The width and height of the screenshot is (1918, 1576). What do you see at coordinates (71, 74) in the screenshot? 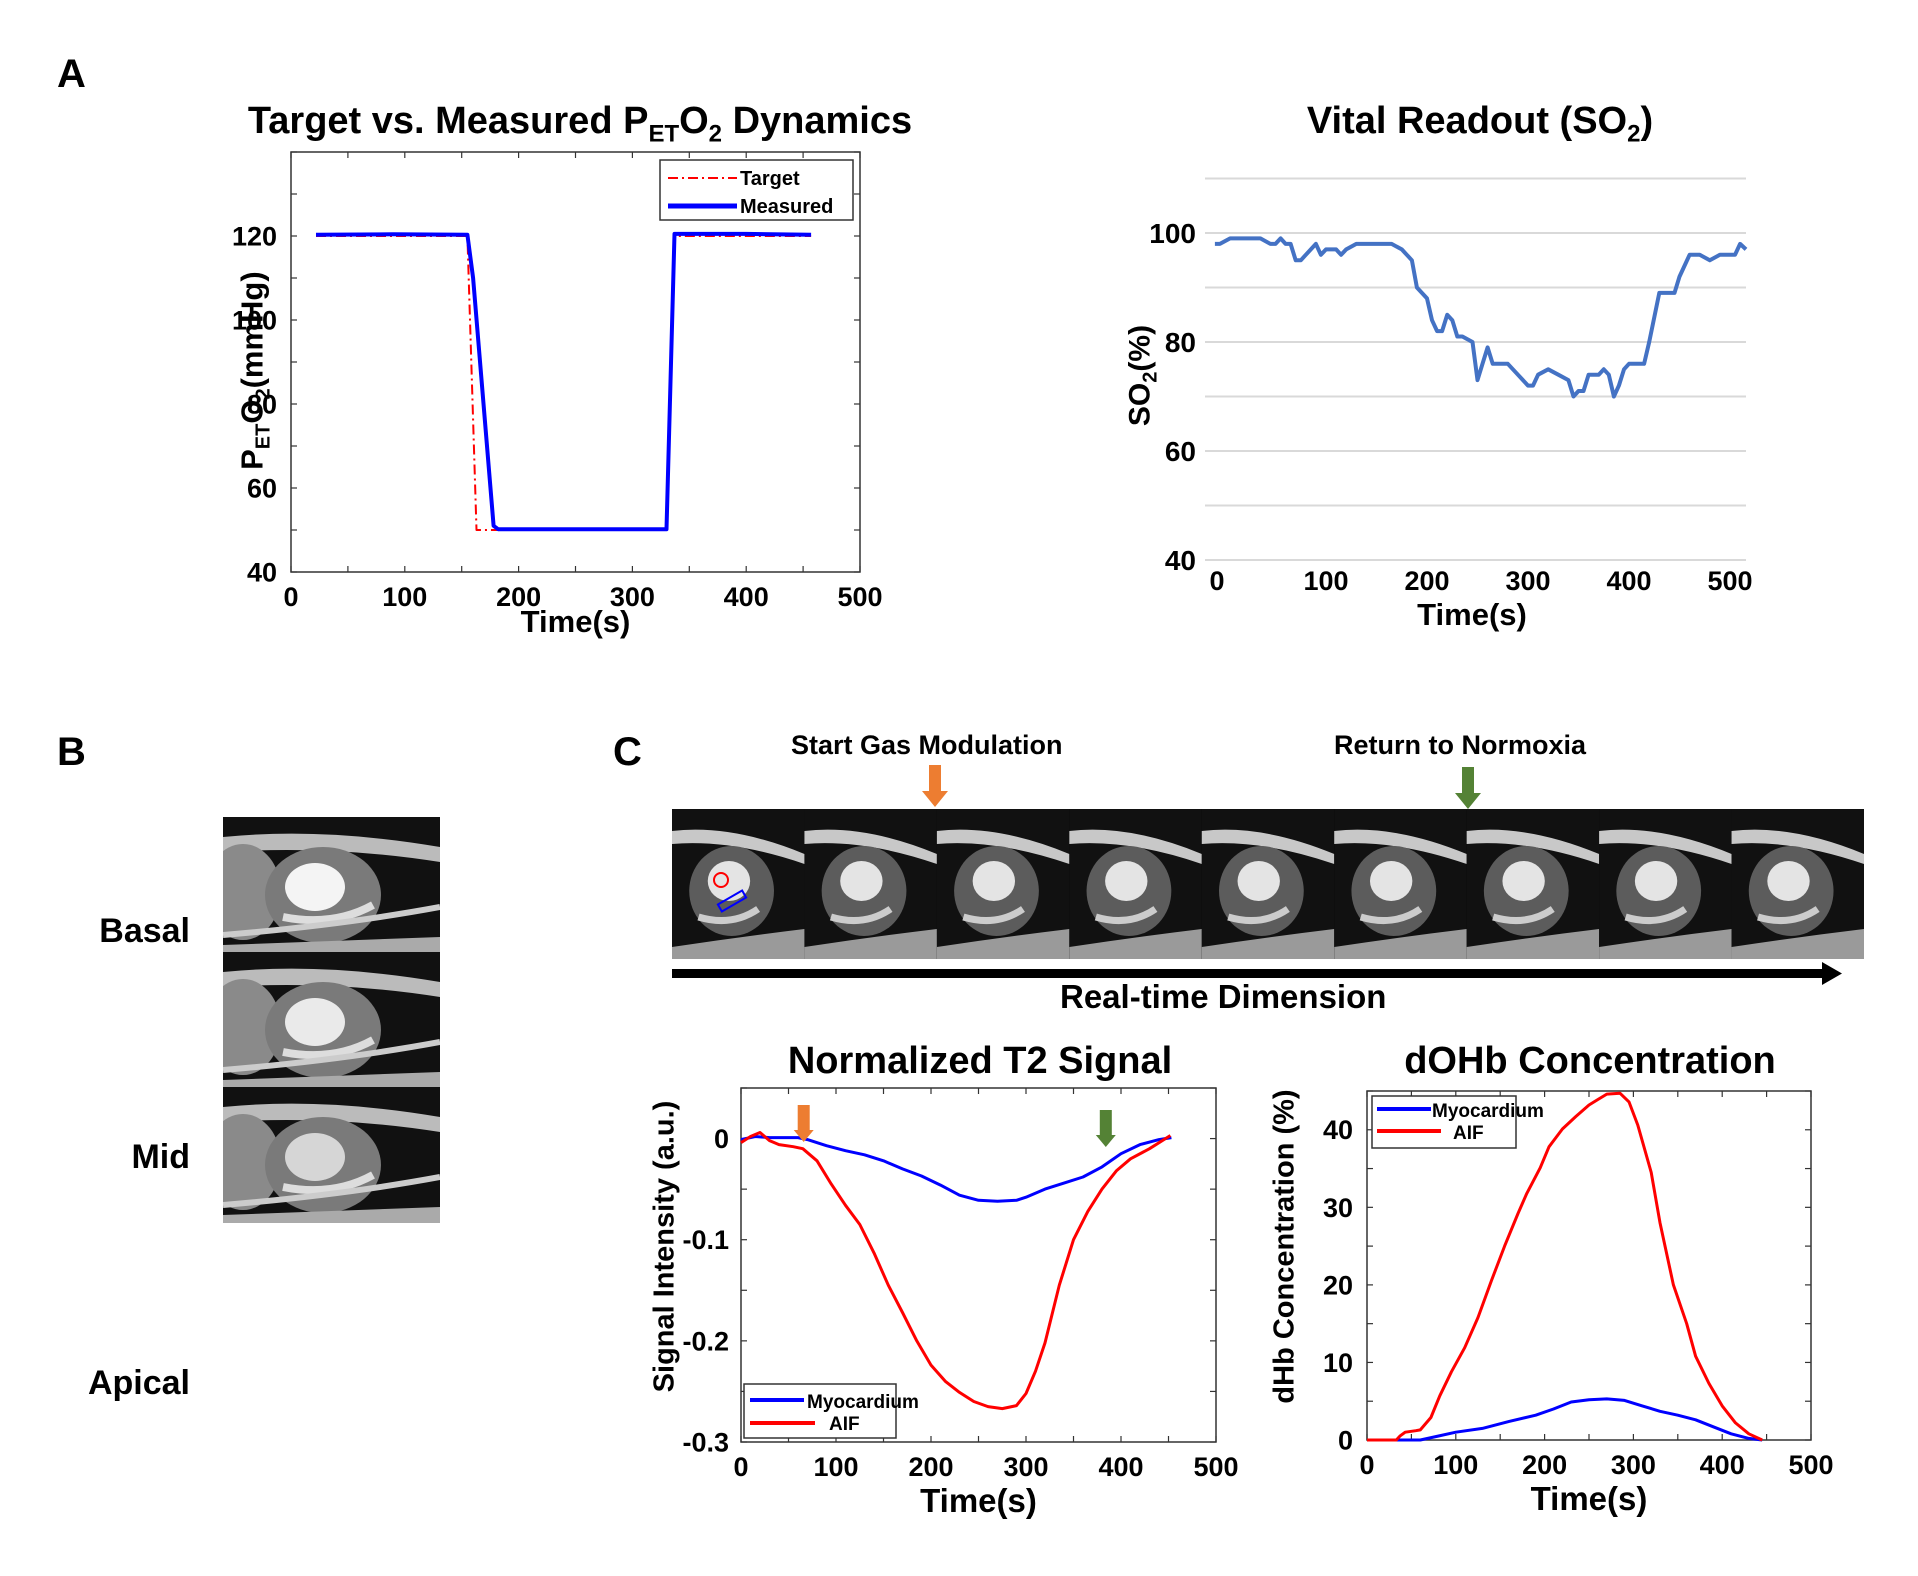
I see `panel-label-a: A` at bounding box center [71, 74].